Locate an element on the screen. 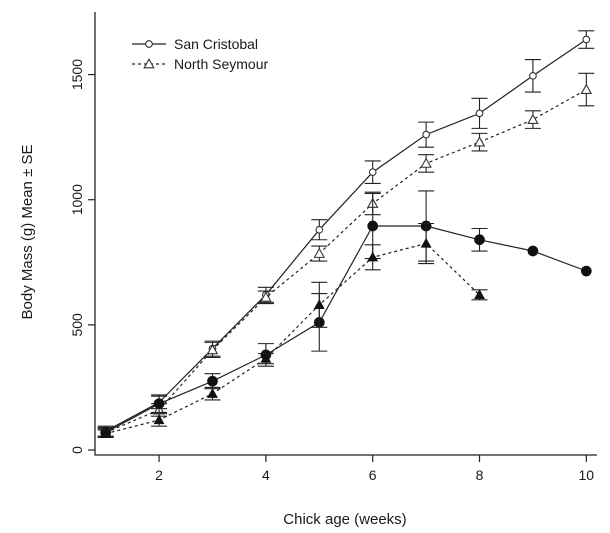 Image resolution: width=610 pixels, height=533 pixels. y-tick-label: 1500 is located at coordinates (77, 74).